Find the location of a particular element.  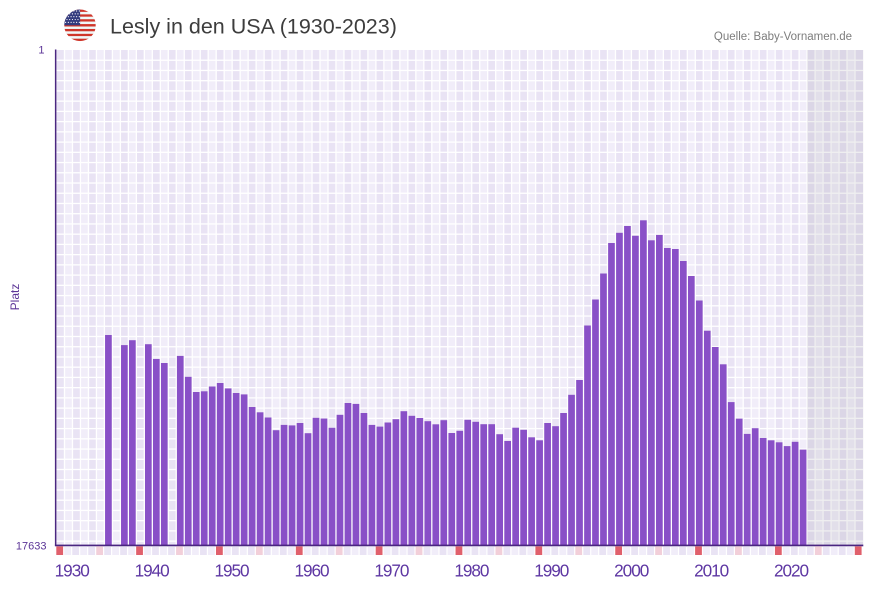

svg-text: 1990 is located at coordinates (551, 571).